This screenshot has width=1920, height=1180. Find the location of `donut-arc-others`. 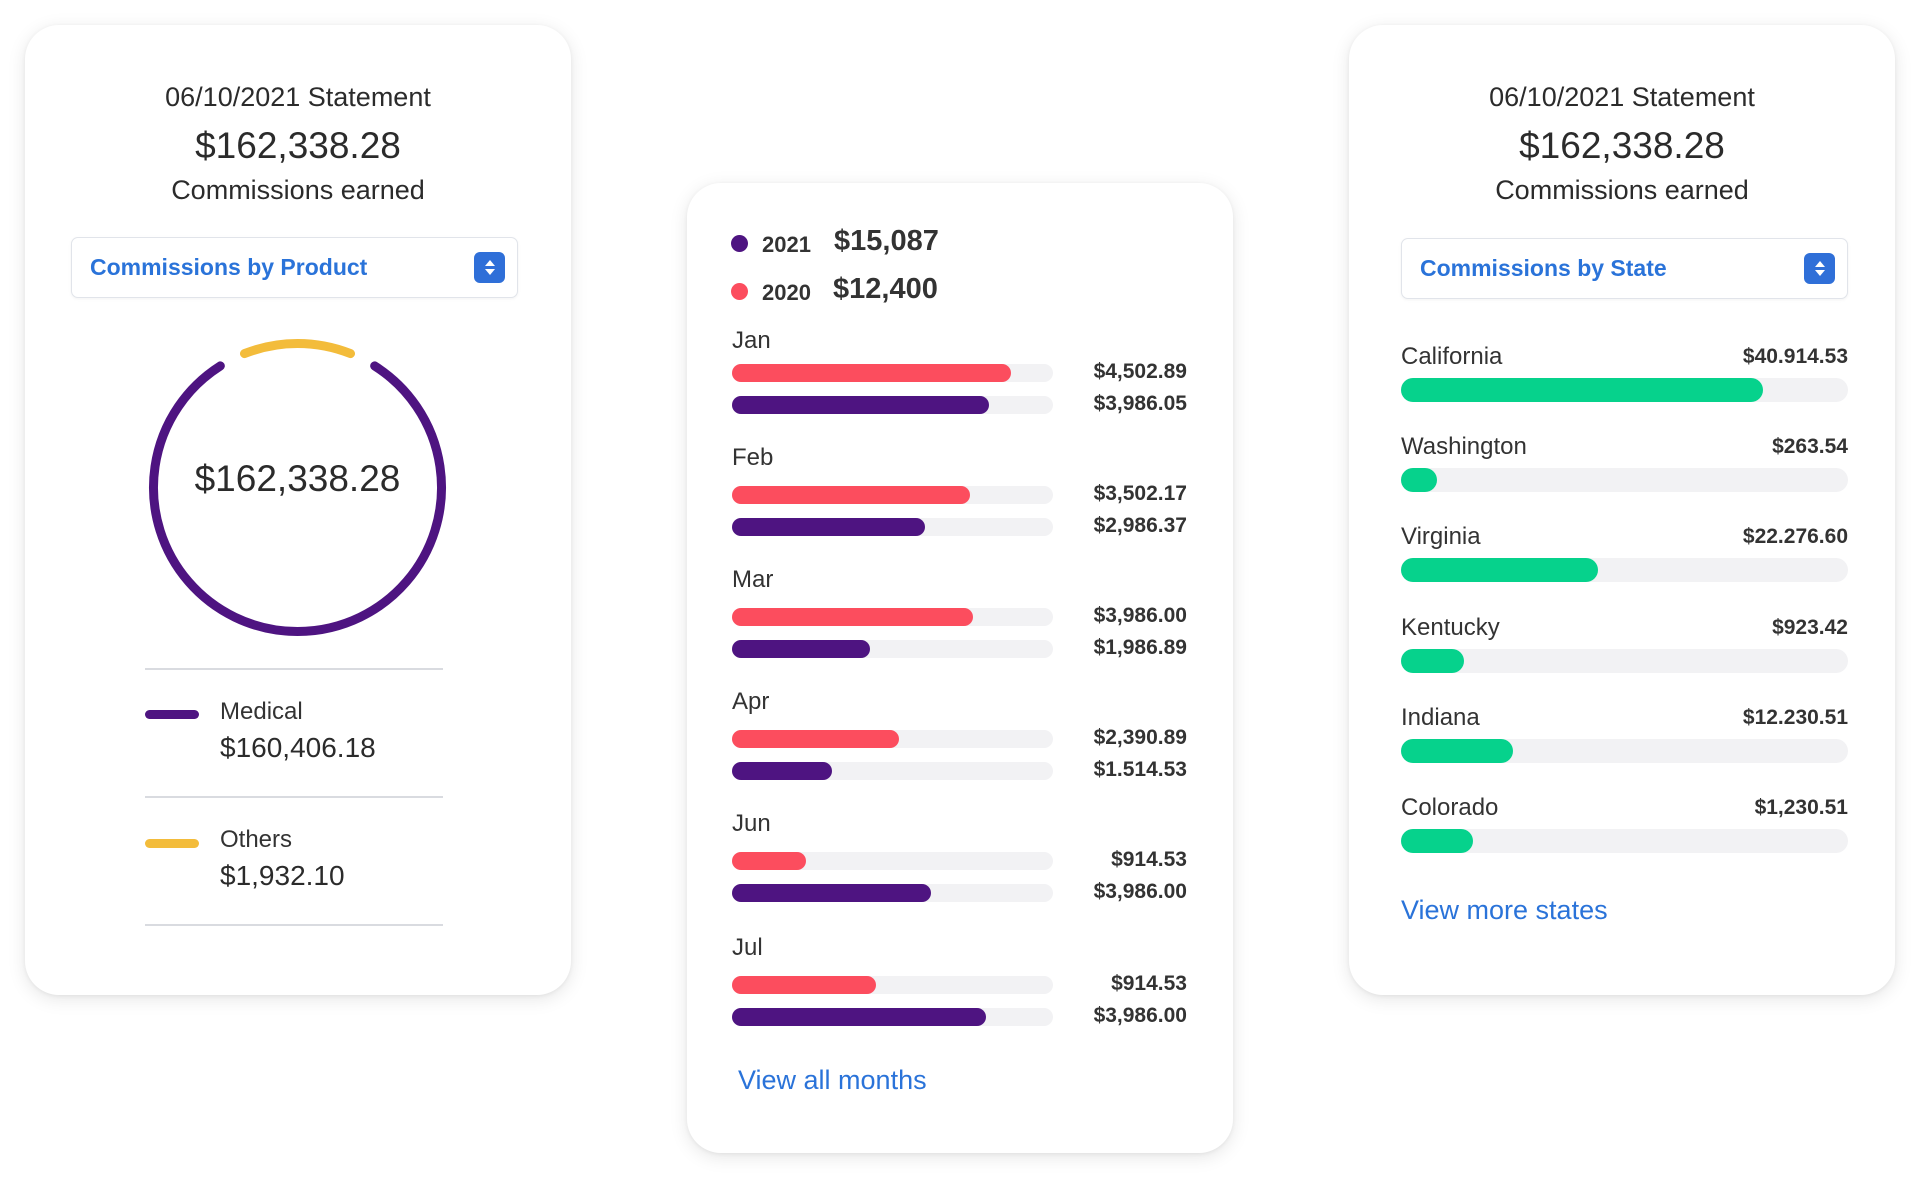

donut-arc-others is located at coordinates (297, 349).